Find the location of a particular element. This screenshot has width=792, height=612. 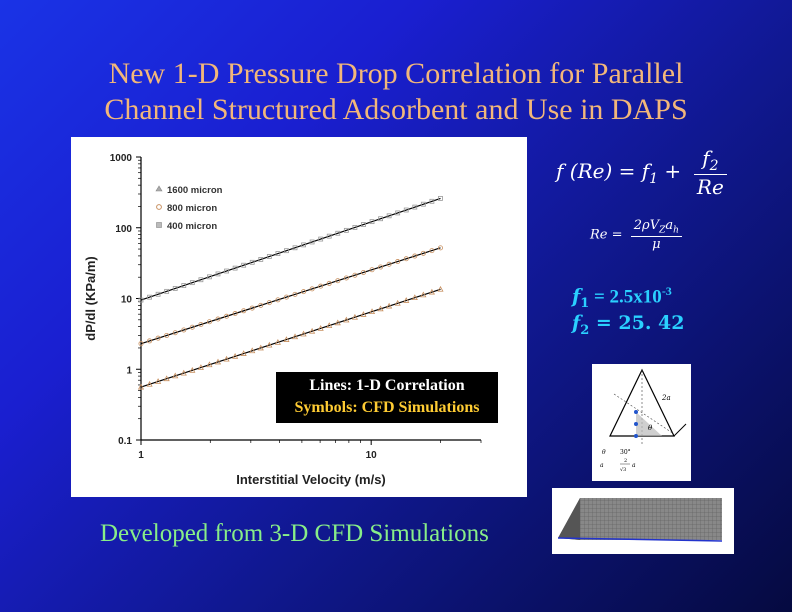

x-tick-label: 1 is located at coordinates (141, 455).